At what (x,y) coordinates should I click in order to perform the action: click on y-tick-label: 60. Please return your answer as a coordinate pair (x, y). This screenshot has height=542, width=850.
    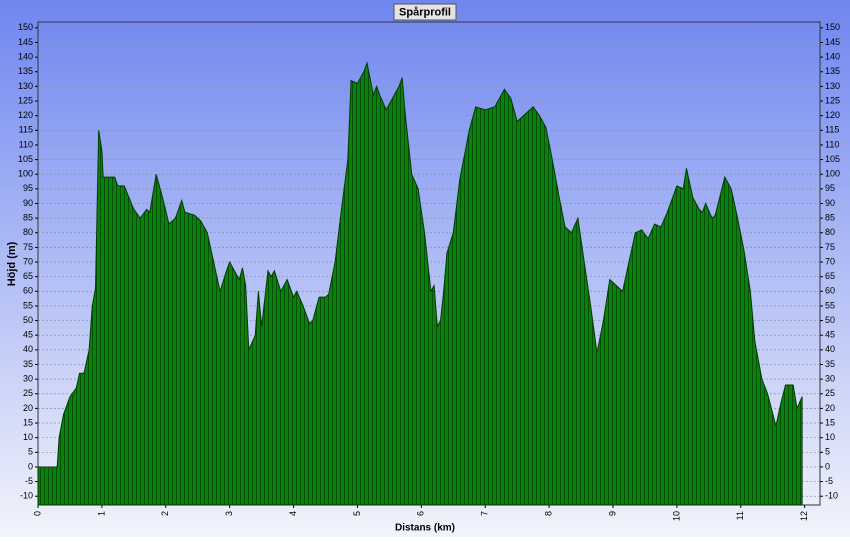
    Looking at the image, I should click on (28, 291).